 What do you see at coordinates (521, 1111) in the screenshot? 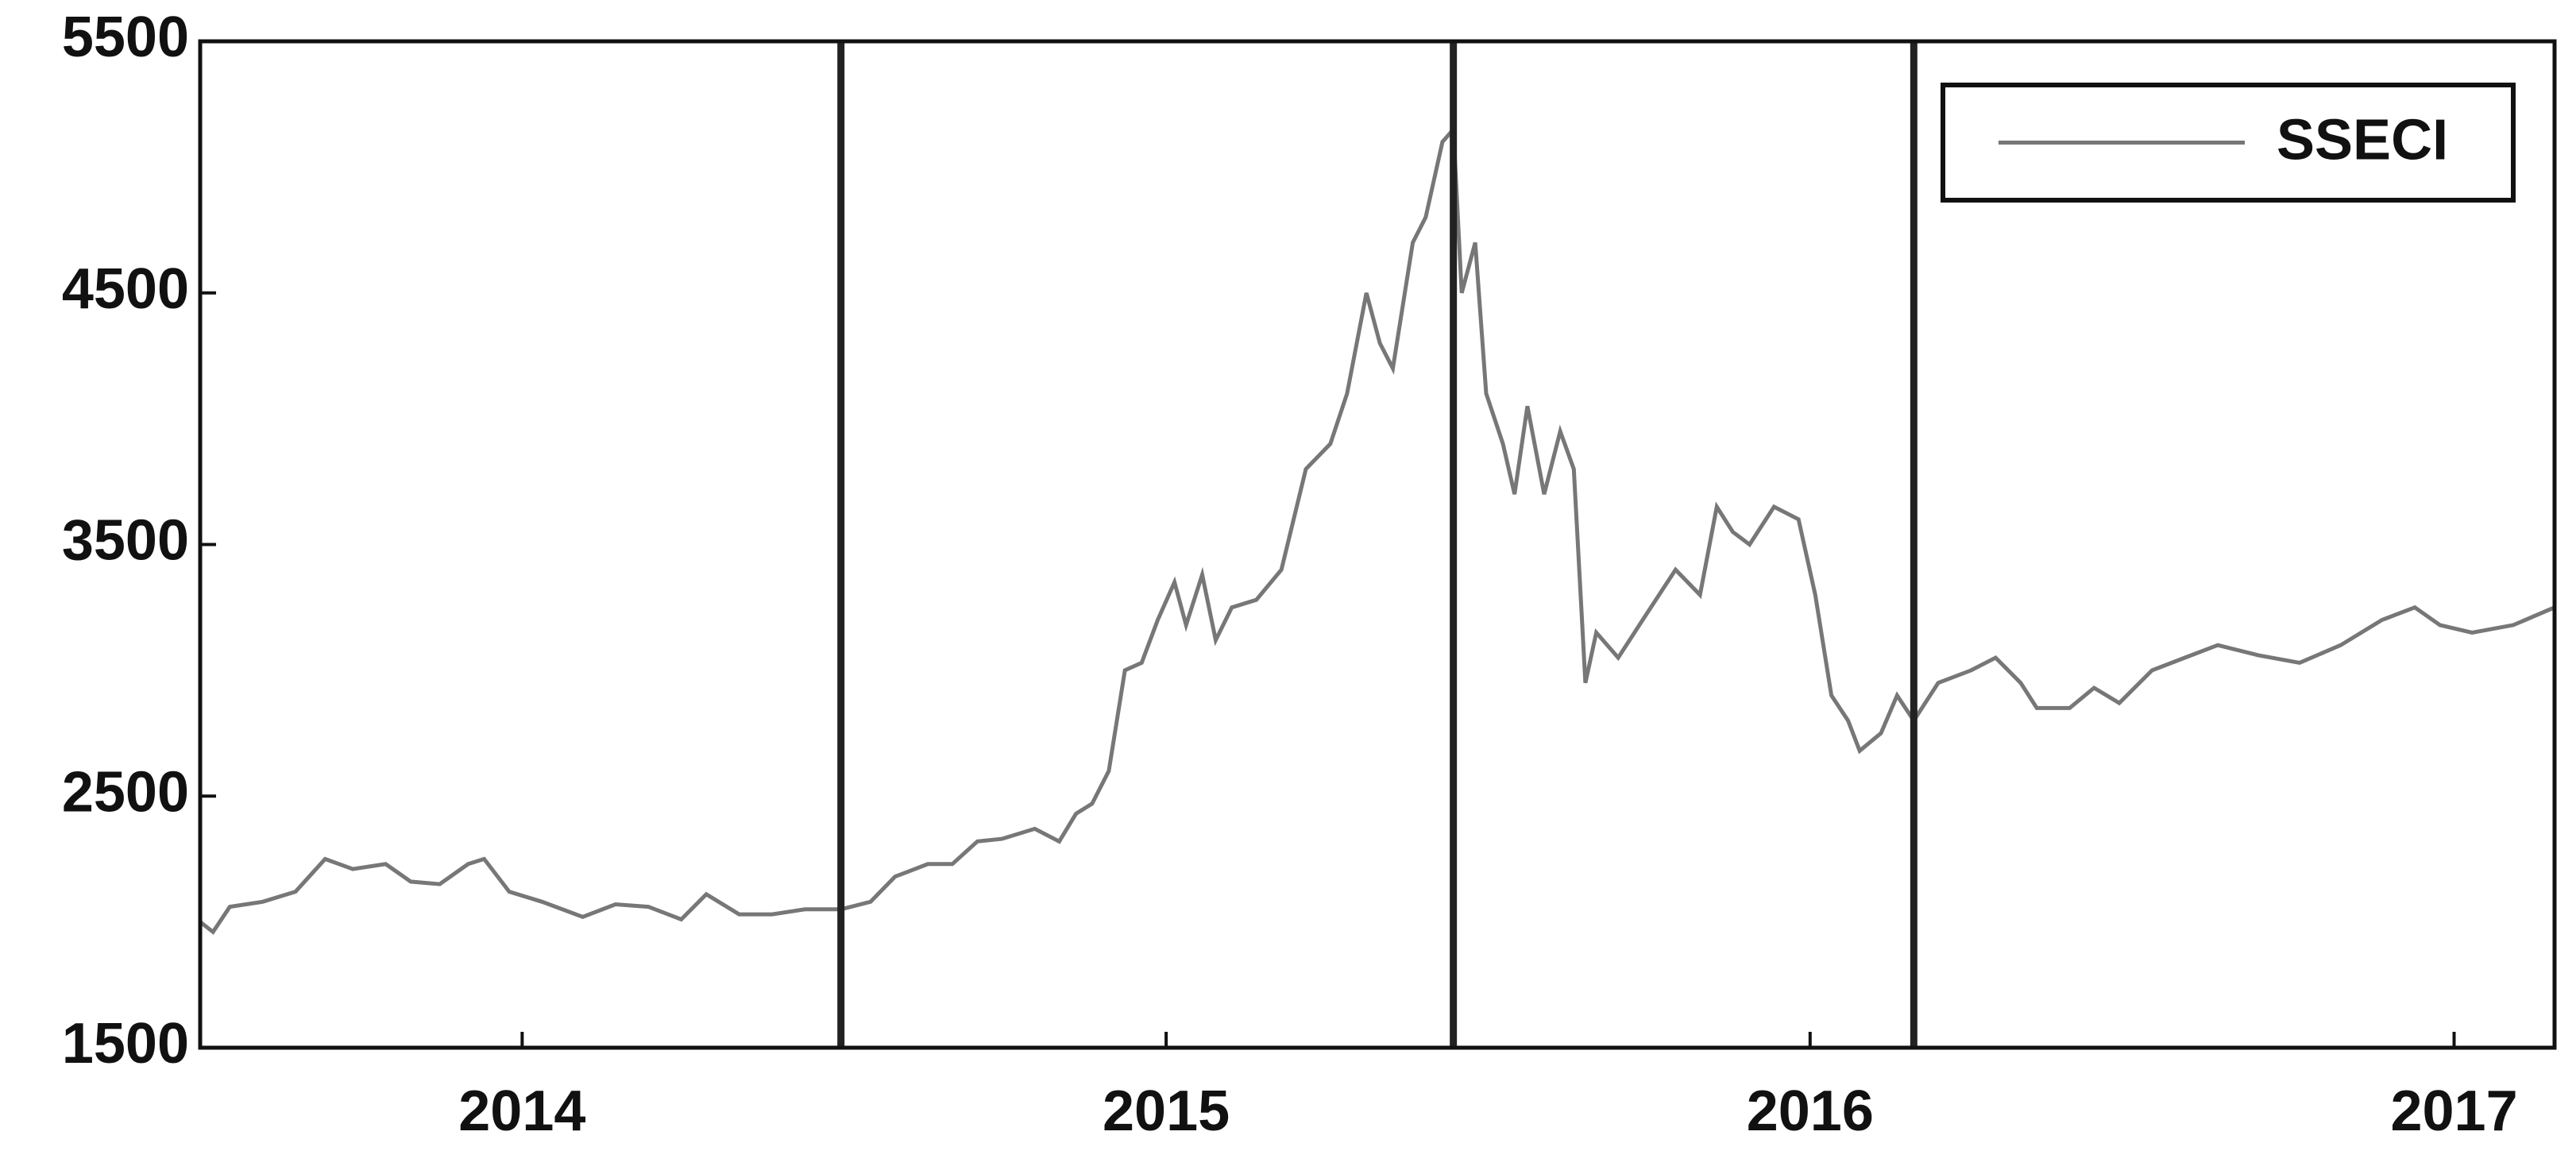
I see `x-tick-label: 2014` at bounding box center [521, 1111].